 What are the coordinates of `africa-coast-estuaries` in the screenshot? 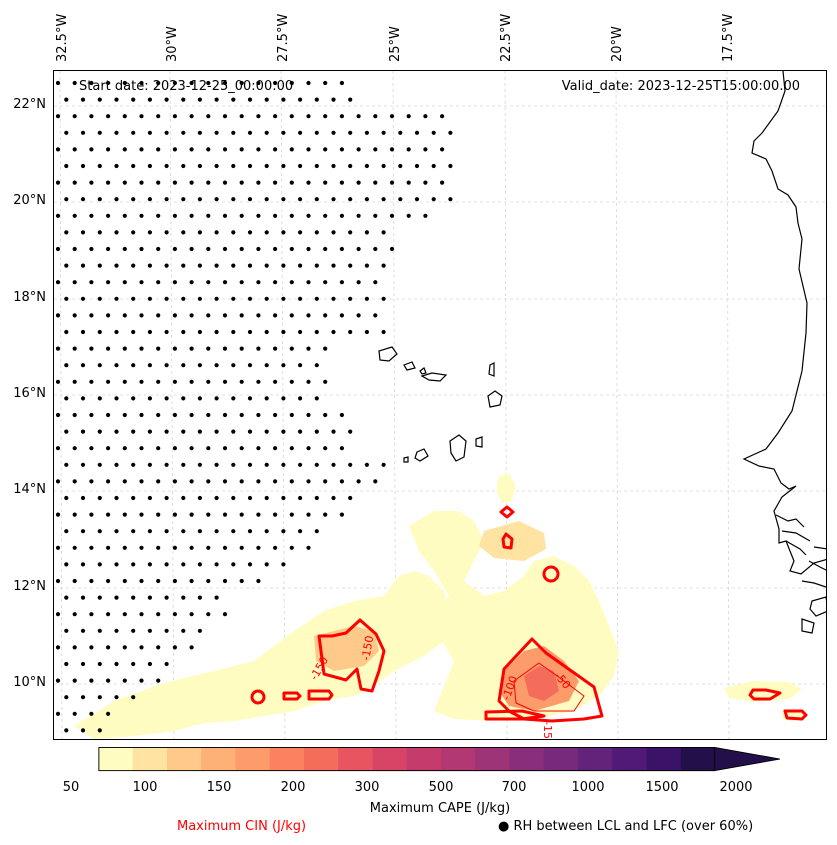 It's located at (800, 551).